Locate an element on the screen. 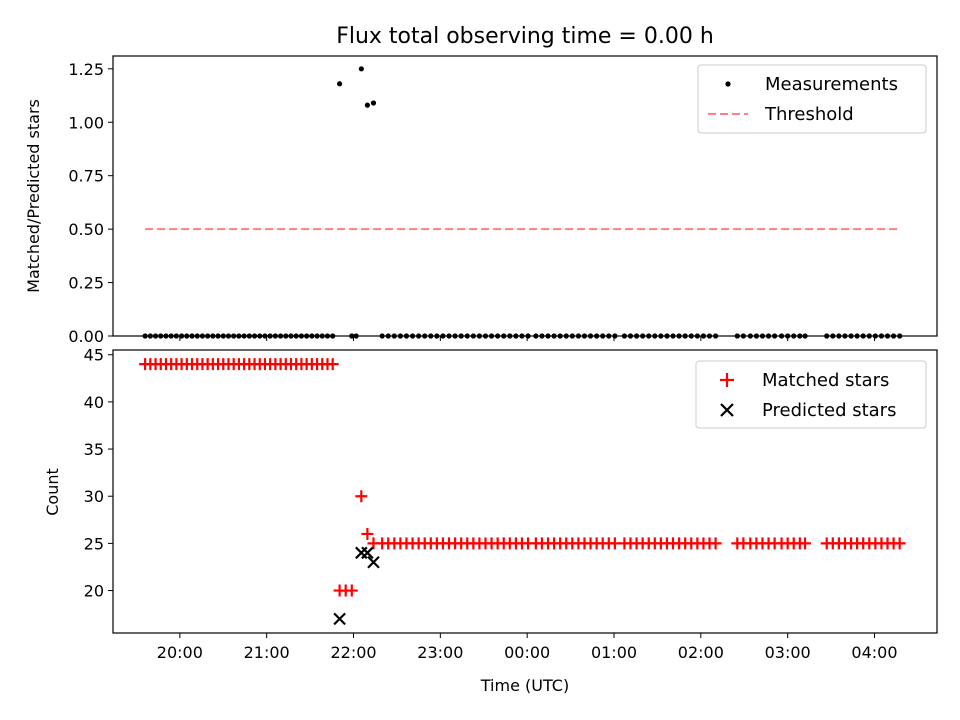  top-ytick-label: 0.75 is located at coordinates (86, 176).